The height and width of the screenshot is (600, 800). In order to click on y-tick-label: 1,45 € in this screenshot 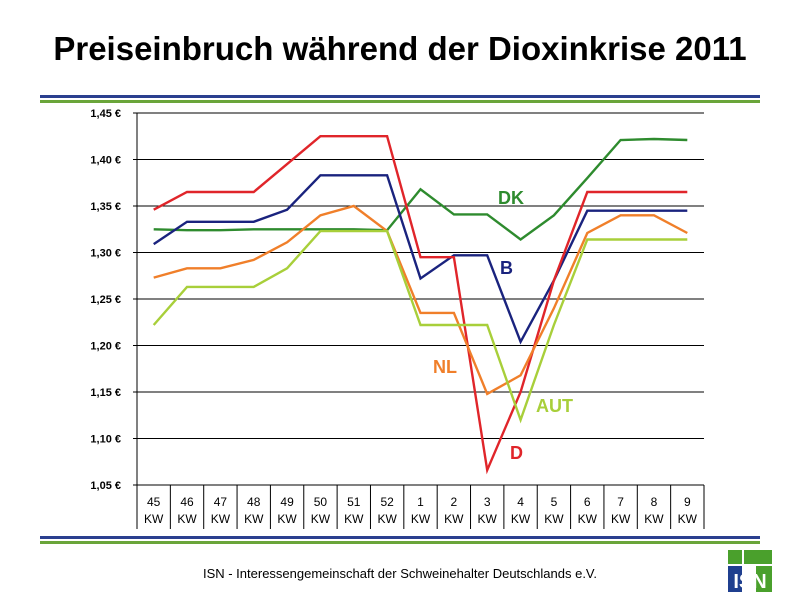, I will do `click(105, 114)`.